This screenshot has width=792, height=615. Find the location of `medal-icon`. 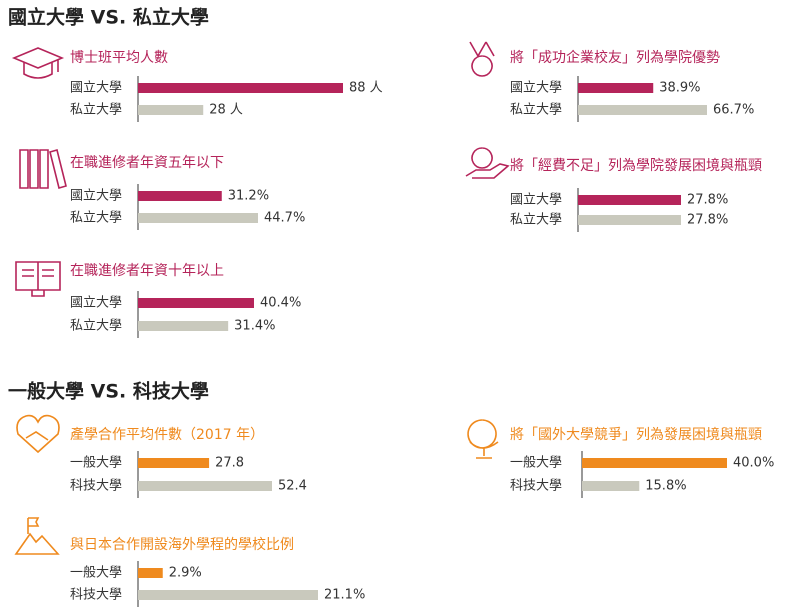

medal-icon is located at coordinates (482, 59).